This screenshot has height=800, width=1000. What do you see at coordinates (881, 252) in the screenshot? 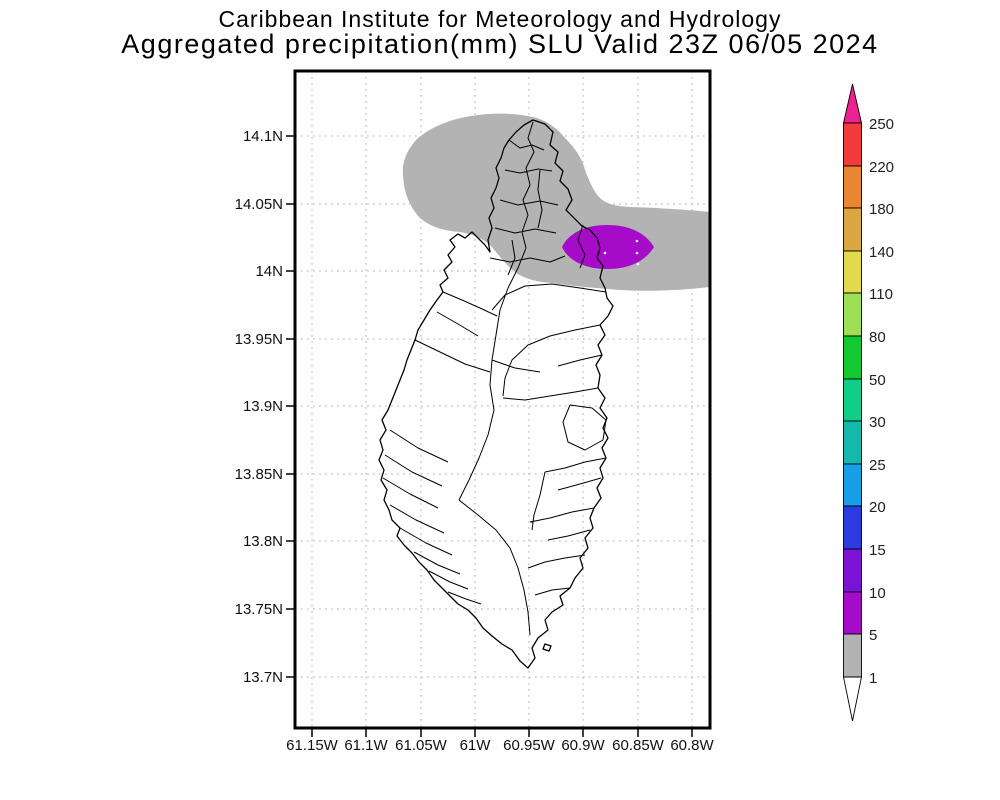
I see `colorbar-tick-label: 140` at bounding box center [881, 252].